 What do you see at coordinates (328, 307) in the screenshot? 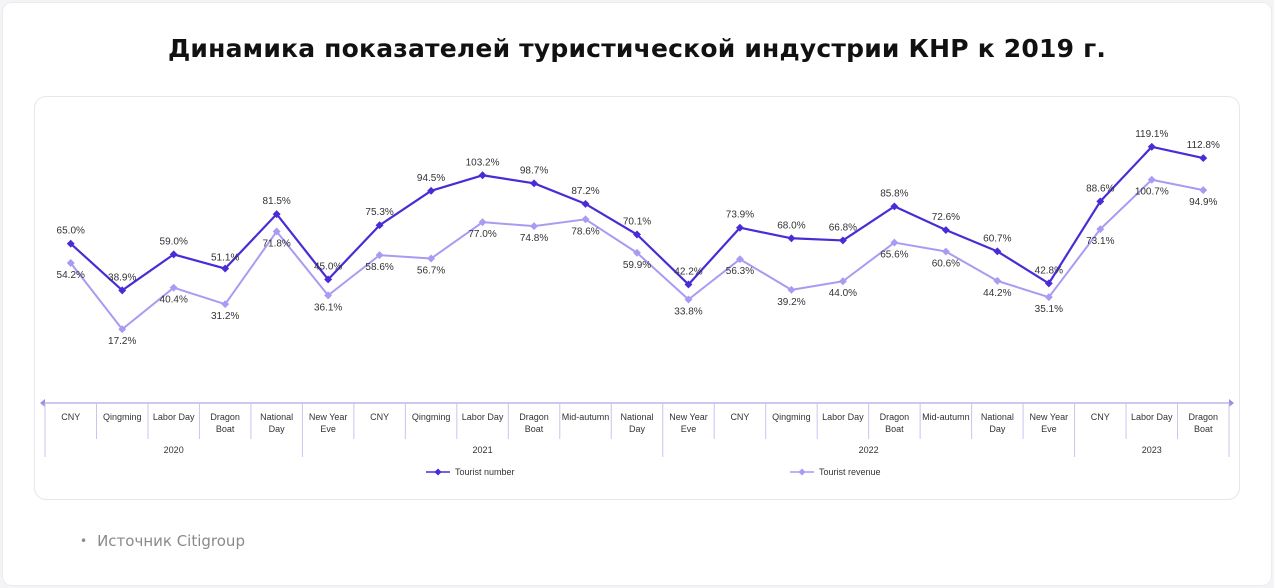
I see `data-label: 36.1%` at bounding box center [328, 307].